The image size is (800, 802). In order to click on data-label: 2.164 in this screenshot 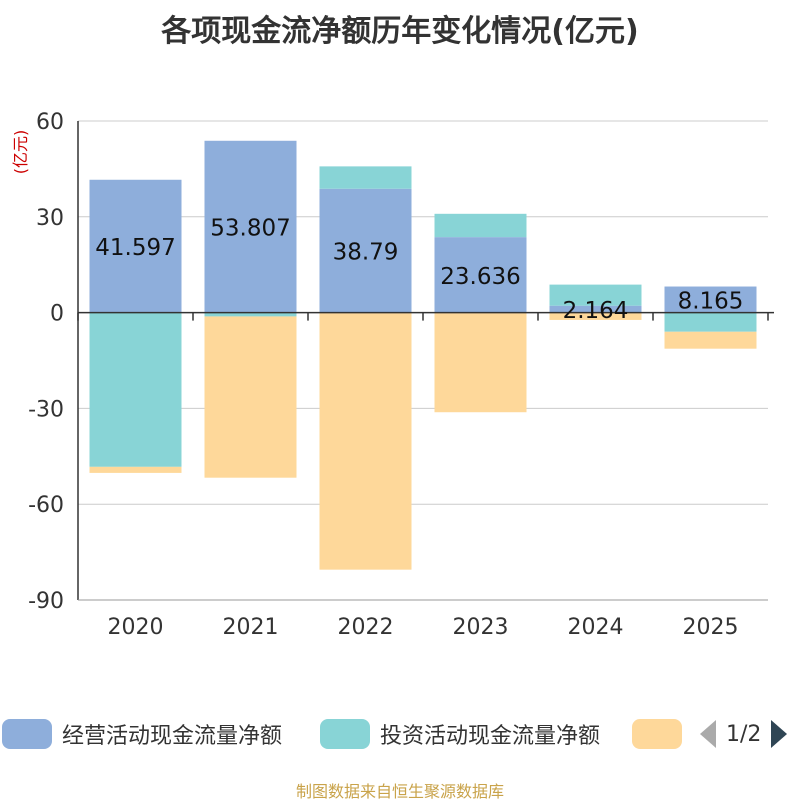, I will do `click(596, 311)`.